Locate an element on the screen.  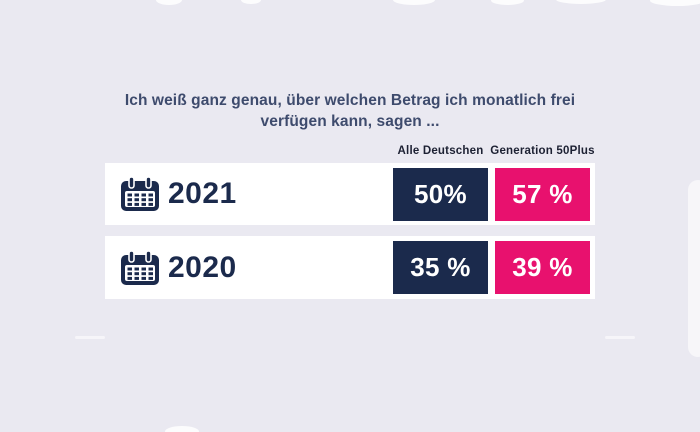
year-label: 2020 is located at coordinates (202, 267).